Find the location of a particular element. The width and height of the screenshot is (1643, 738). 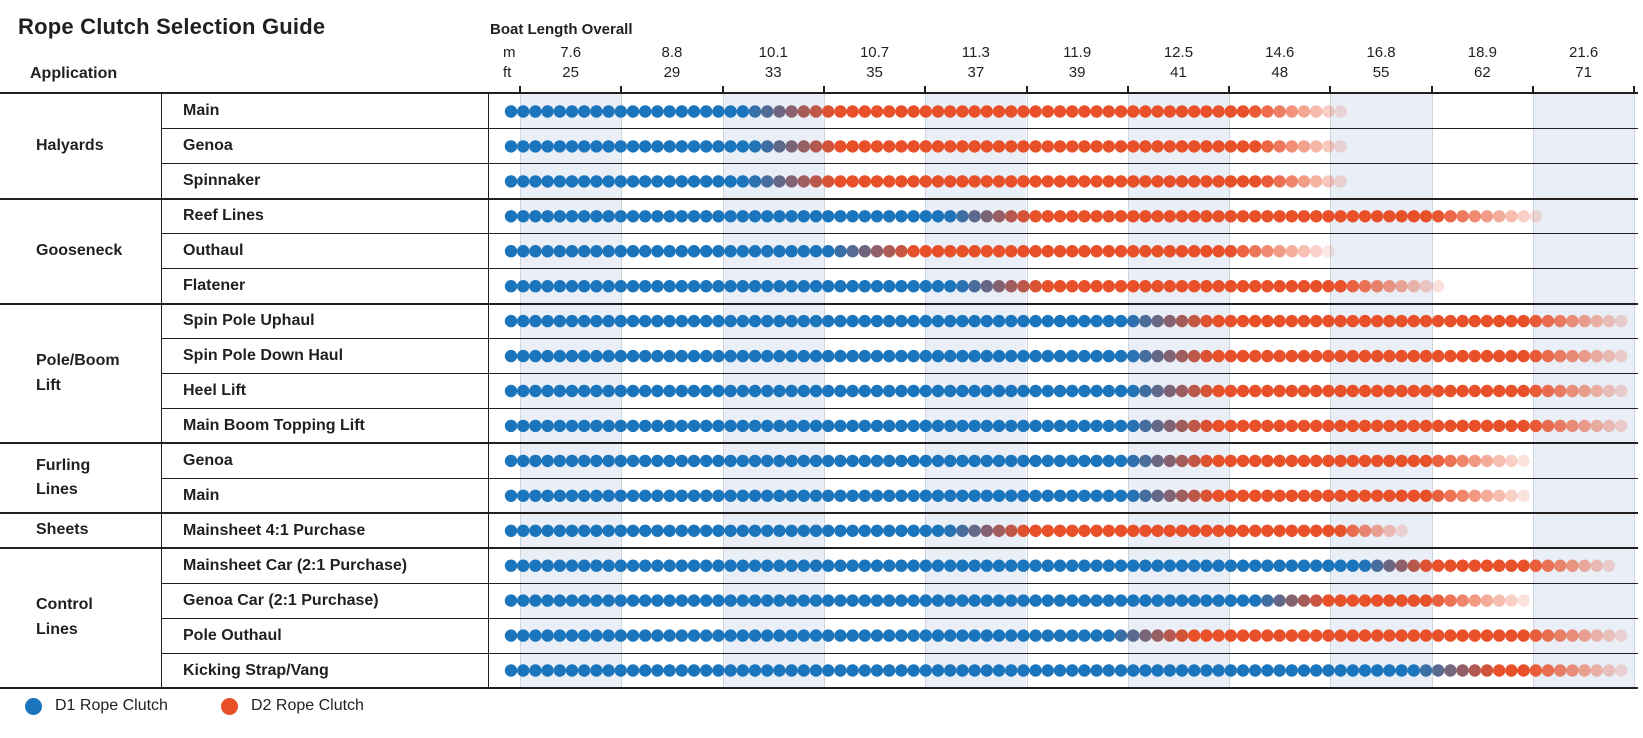

application-row-label: Genoa is located at coordinates (208, 460).